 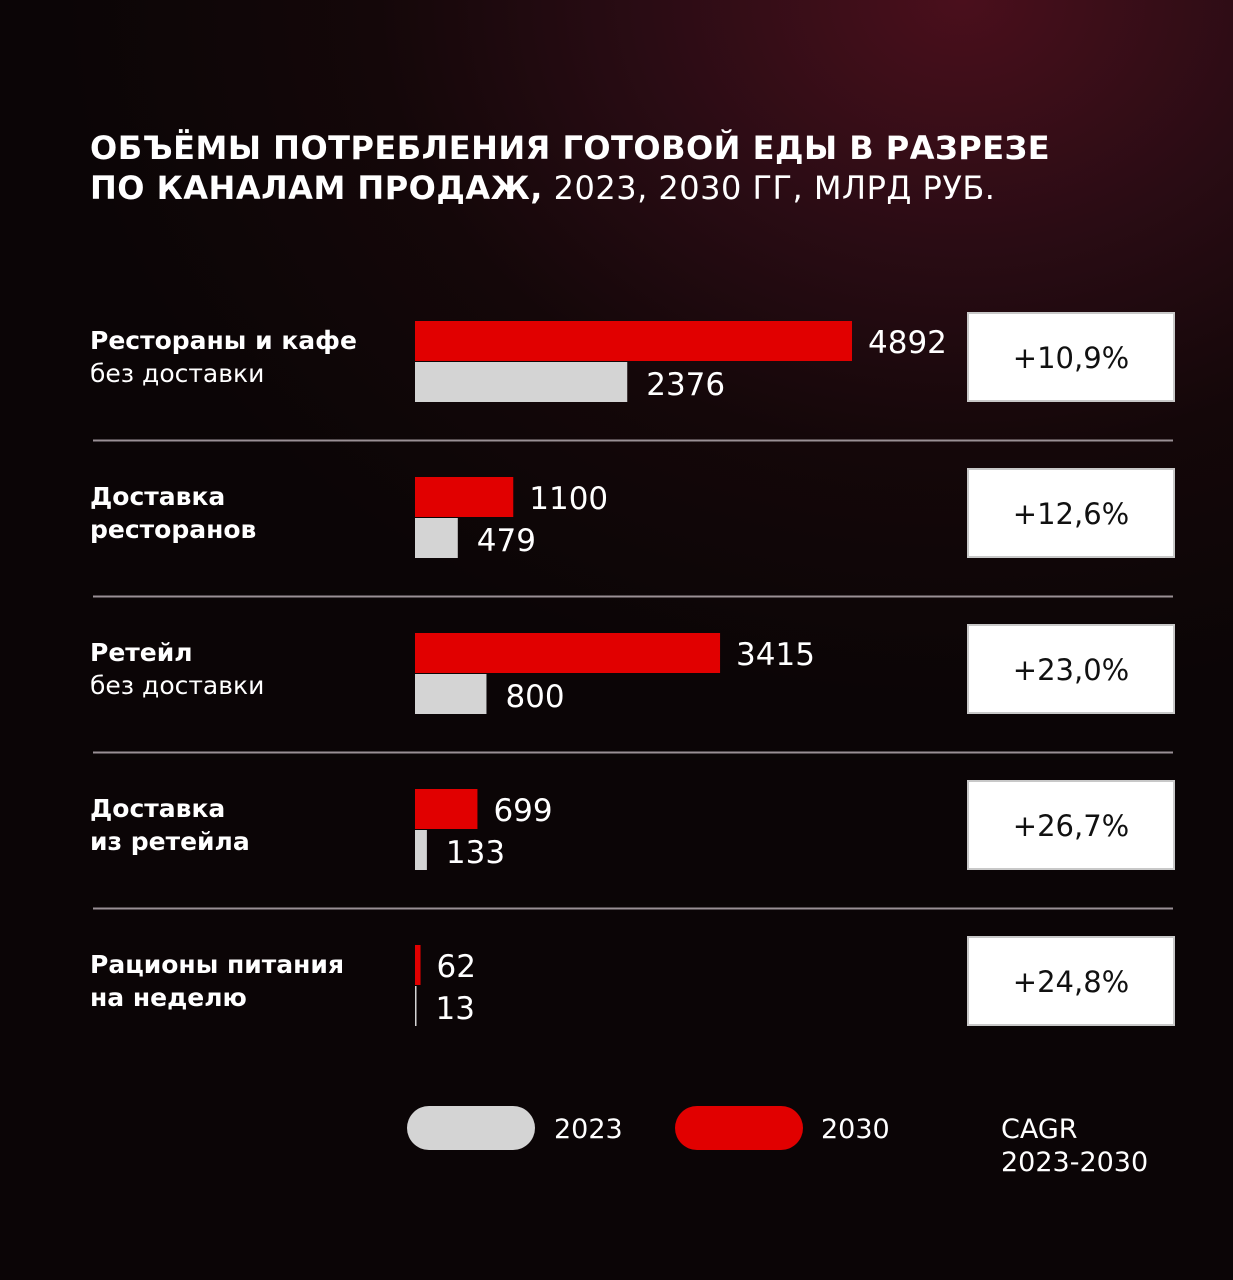 I want to click on value-label-2030: 4892, so click(x=907, y=343).